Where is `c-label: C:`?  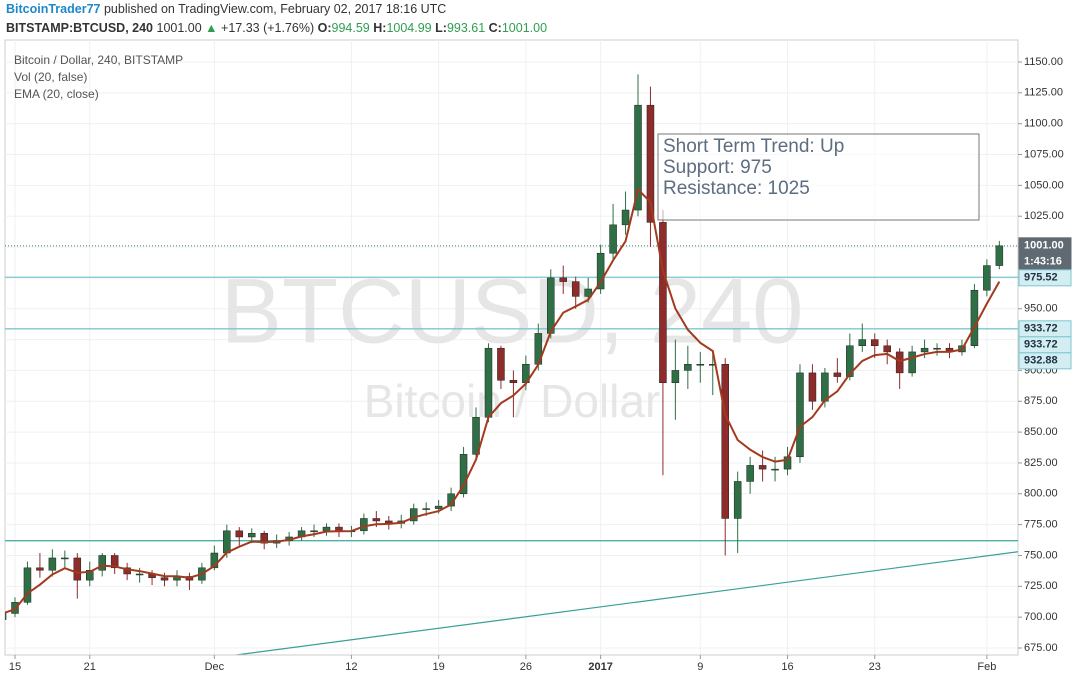
c-label: C: is located at coordinates (495, 28).